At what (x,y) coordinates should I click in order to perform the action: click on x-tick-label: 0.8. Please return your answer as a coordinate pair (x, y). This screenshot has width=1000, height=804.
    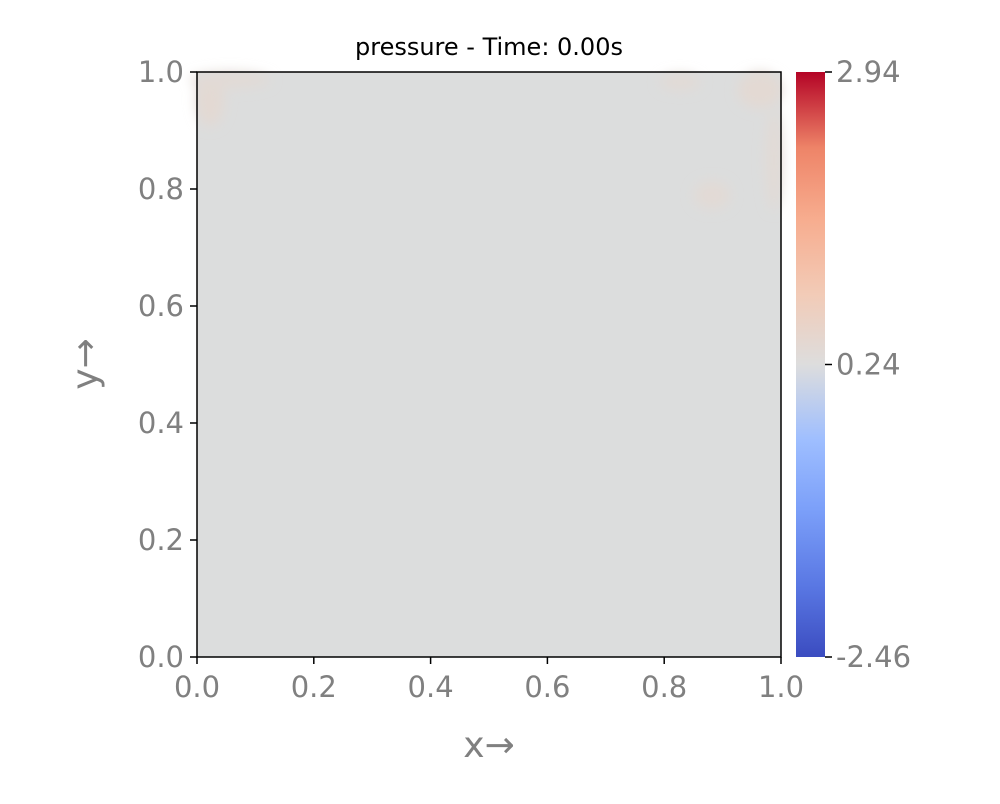
    Looking at the image, I should click on (664, 687).